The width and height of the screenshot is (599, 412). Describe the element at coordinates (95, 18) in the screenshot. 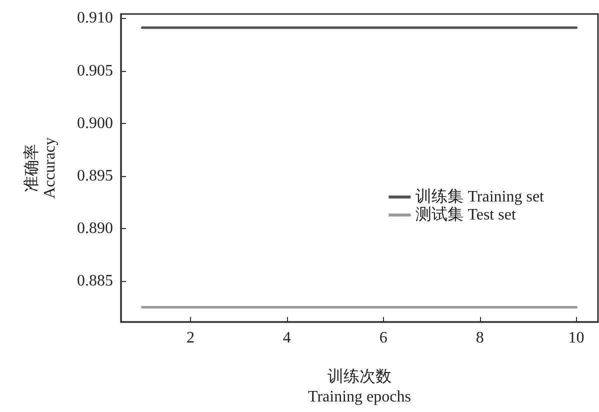

I see `y-tick-label: 0.910` at that location.